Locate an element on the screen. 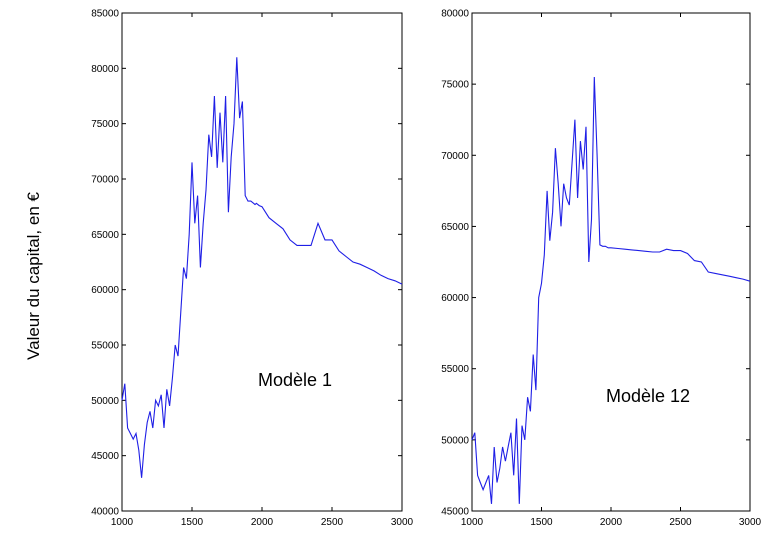 This screenshot has width=770, height=540. y-tick-label: 85000 is located at coordinates (105, 14).